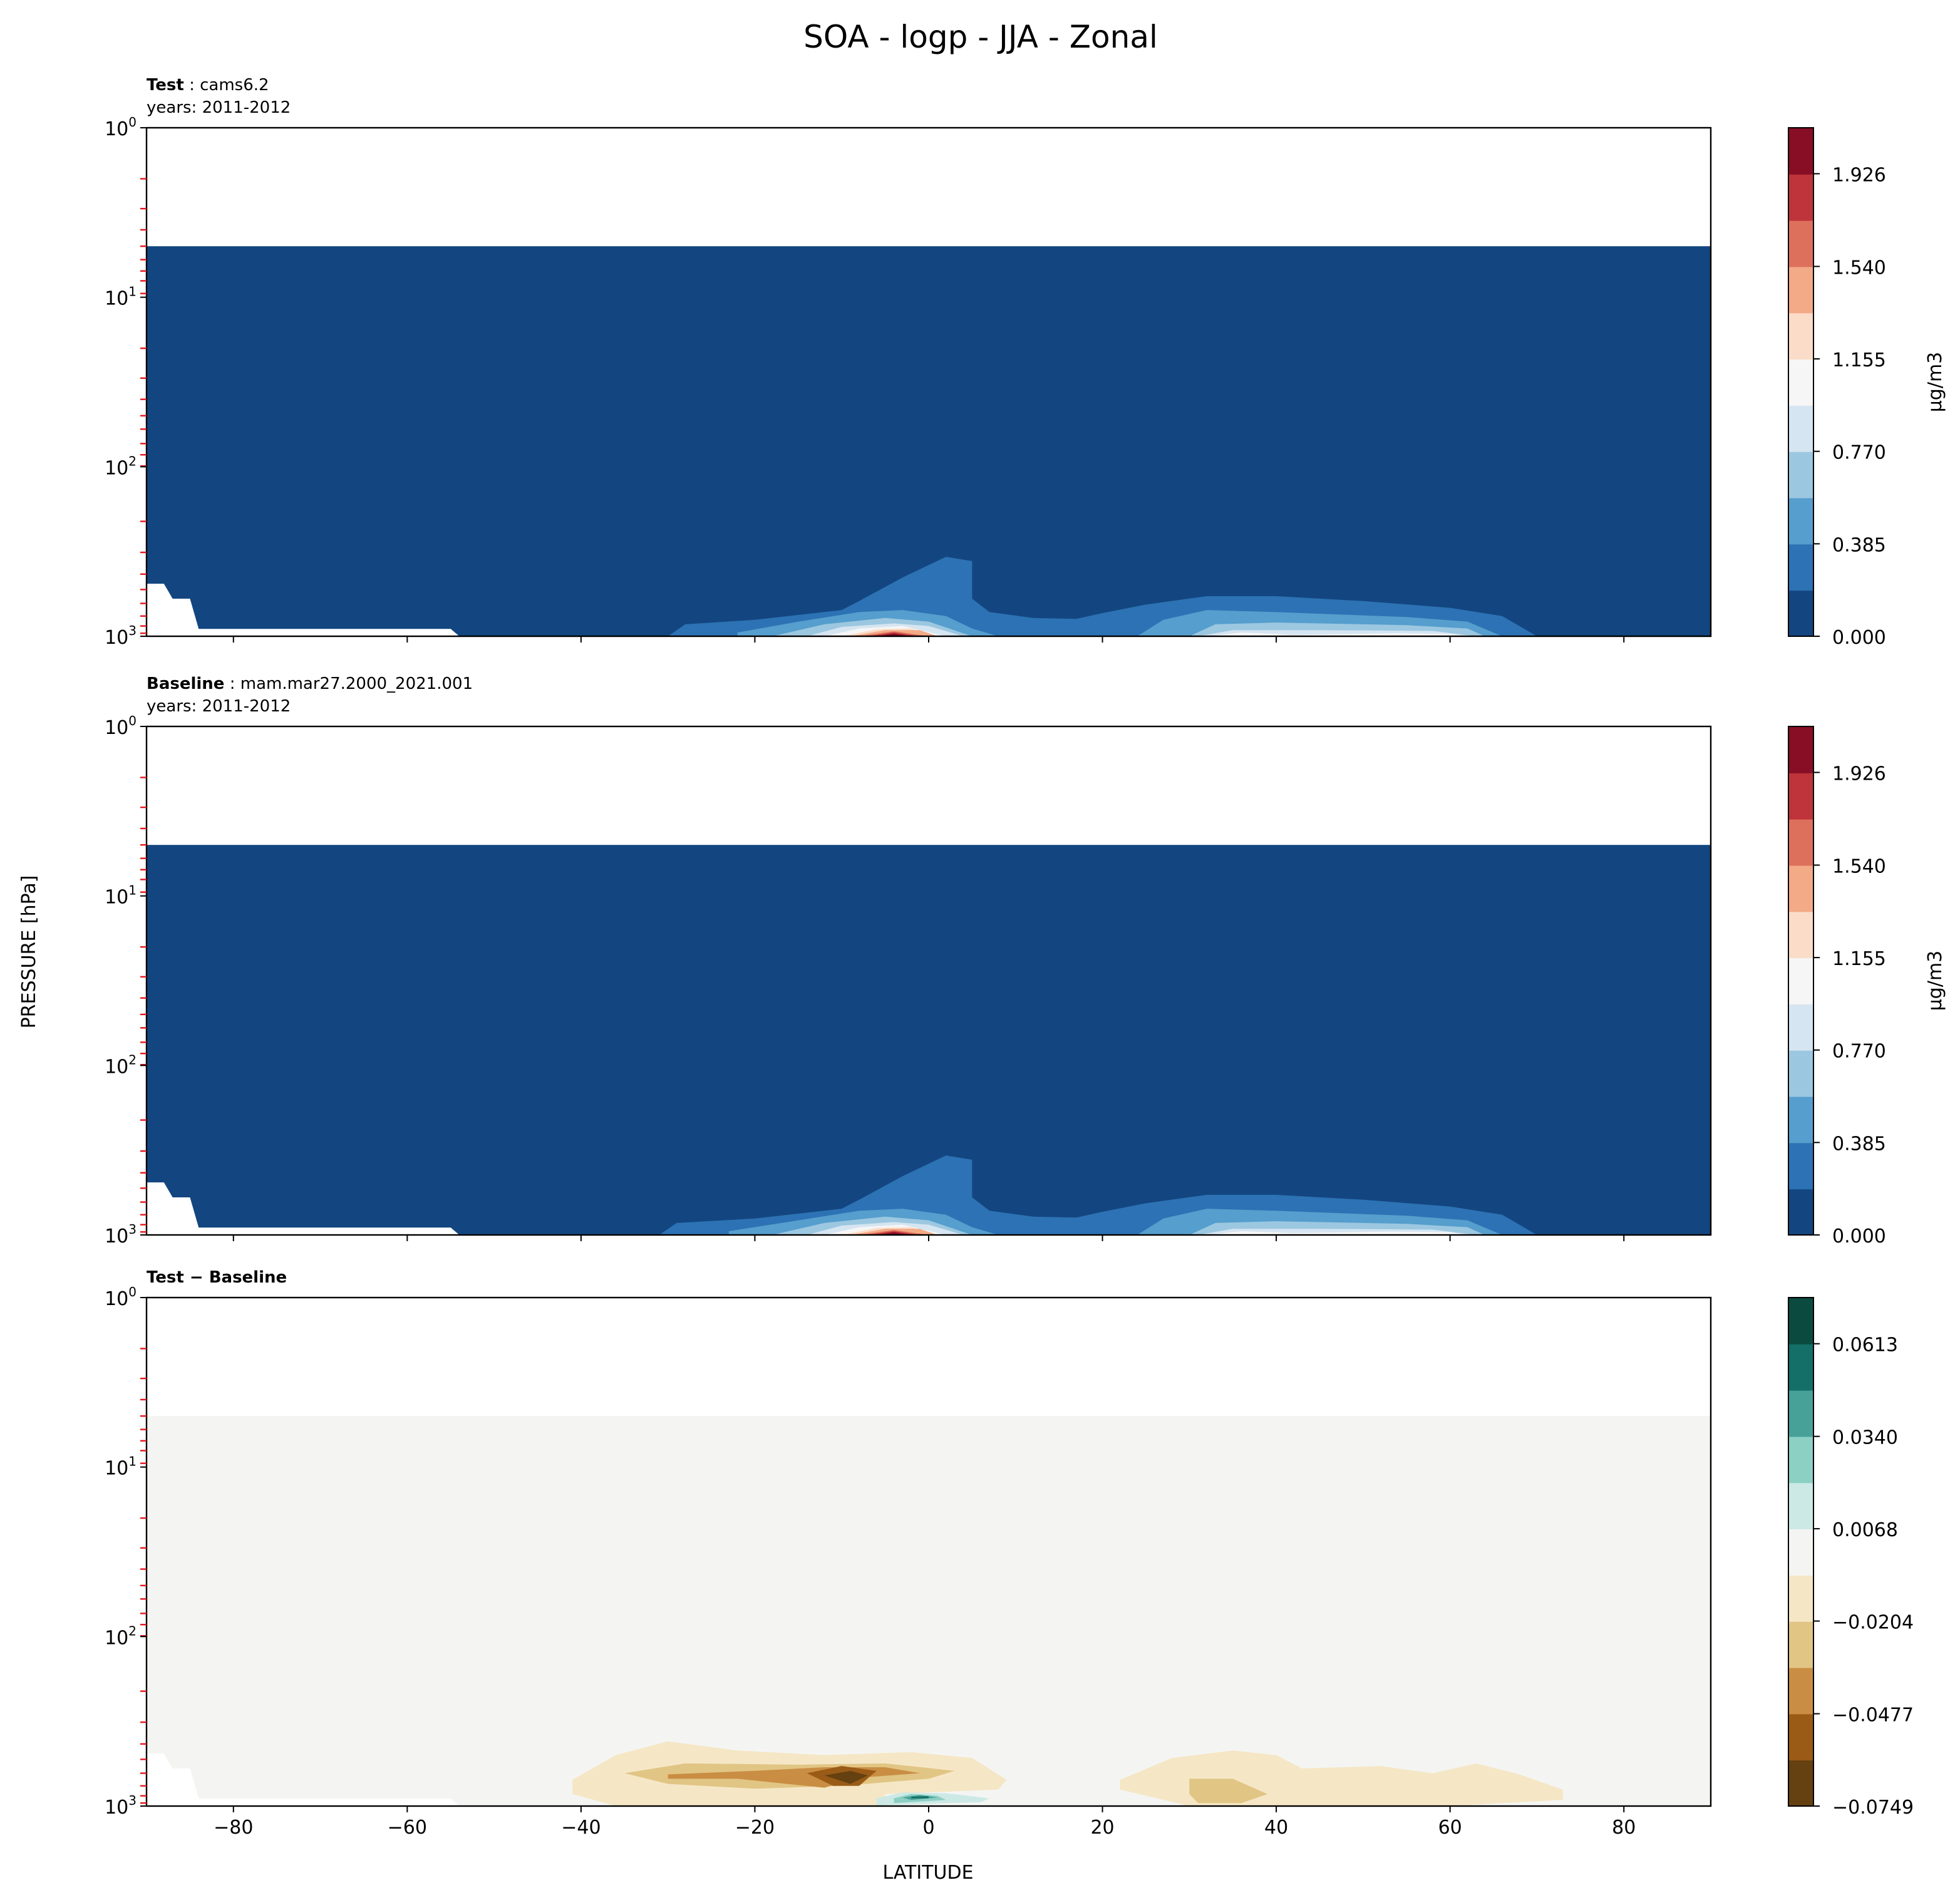 The image size is (1960, 1900). Describe the element at coordinates (185, 683) in the screenshot. I see `panel-header-bold: Baseline` at that location.